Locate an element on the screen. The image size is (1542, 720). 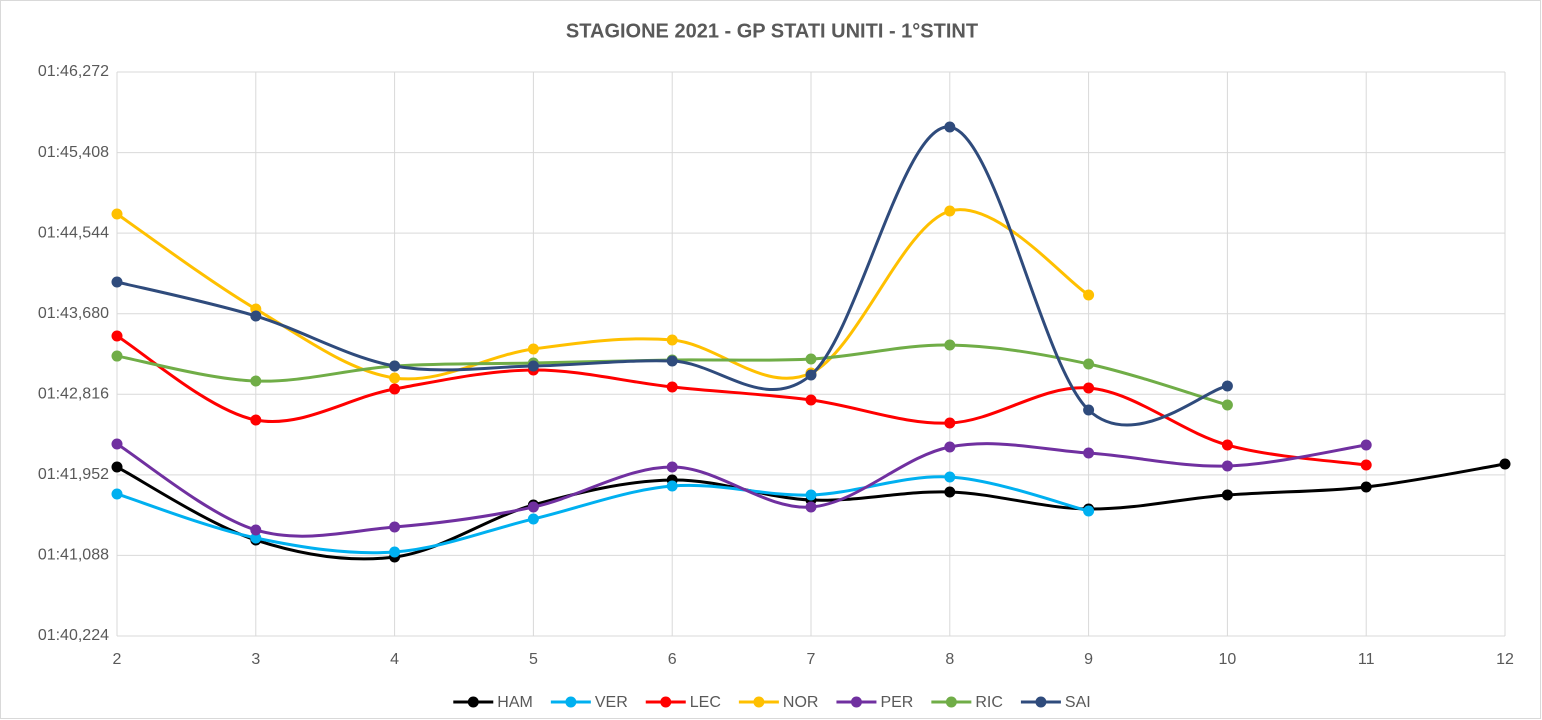
x-tick-label: 12 is located at coordinates (1505, 659).